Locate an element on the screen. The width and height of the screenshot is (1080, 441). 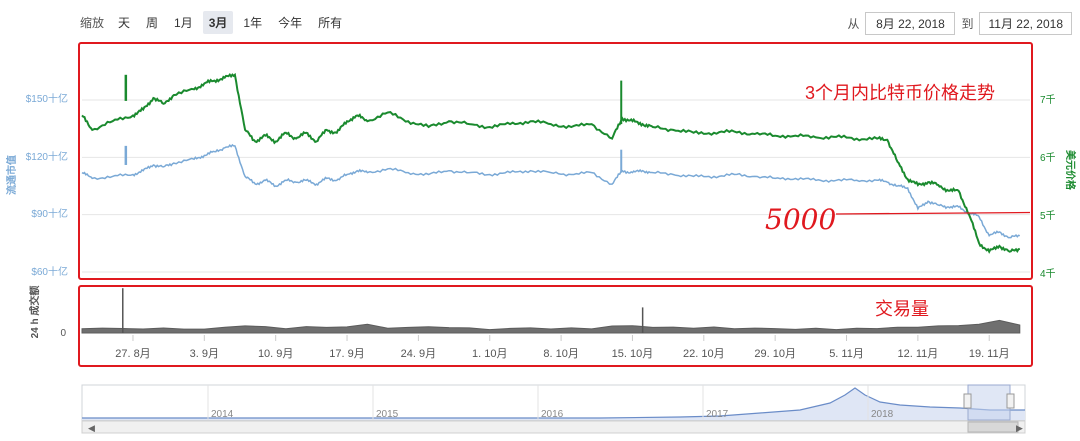
price-chart-title: 3个月内比特币价格走势 is located at coordinates (900, 93).